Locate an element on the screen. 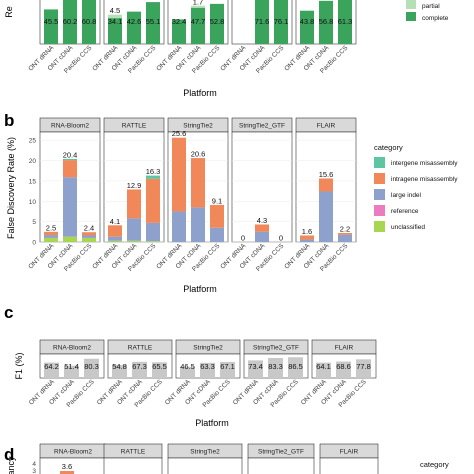 Image resolution: width=474 pixels, height=474 pixels. panel-d-facet-title: RATTLE is located at coordinates (133, 452).